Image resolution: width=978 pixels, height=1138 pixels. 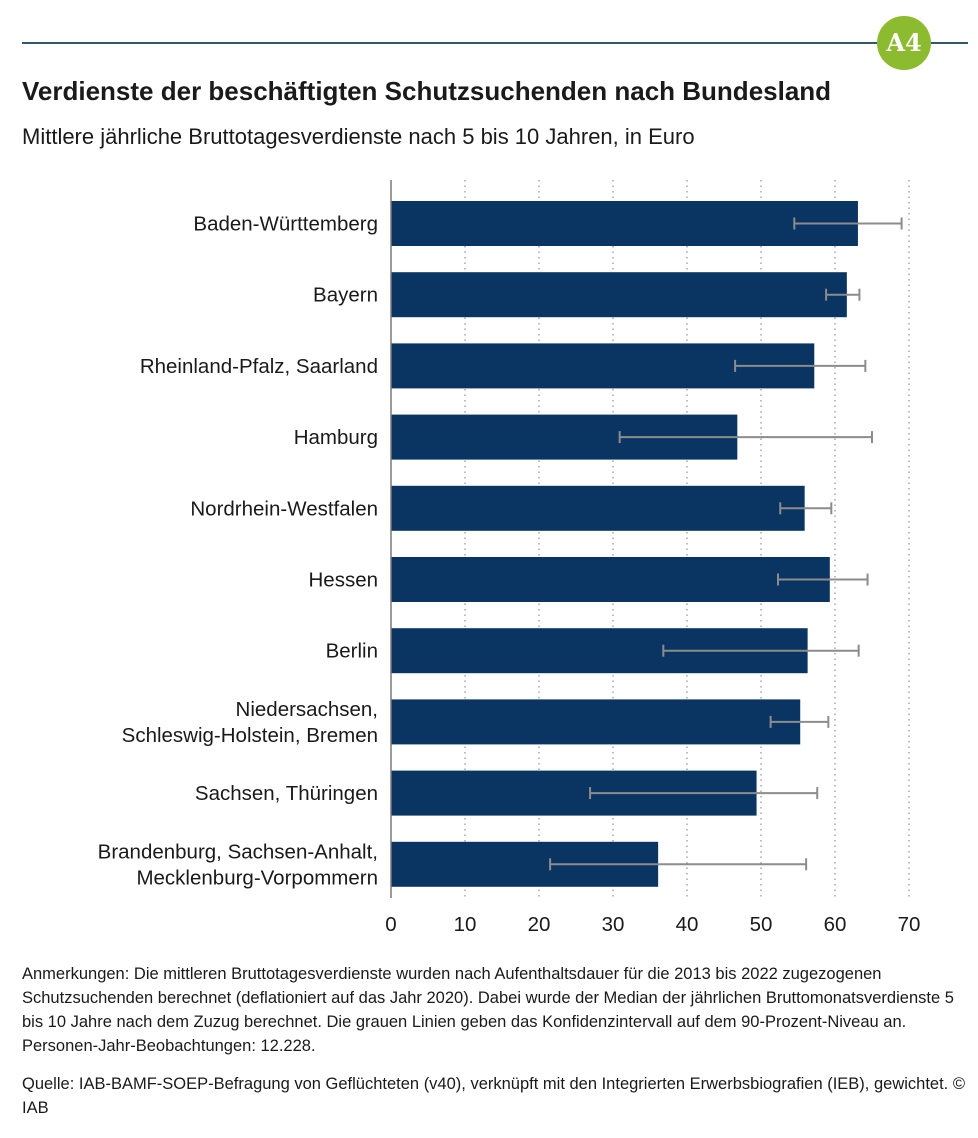 What do you see at coordinates (761, 924) in the screenshot?
I see `x-tick-label: 50` at bounding box center [761, 924].